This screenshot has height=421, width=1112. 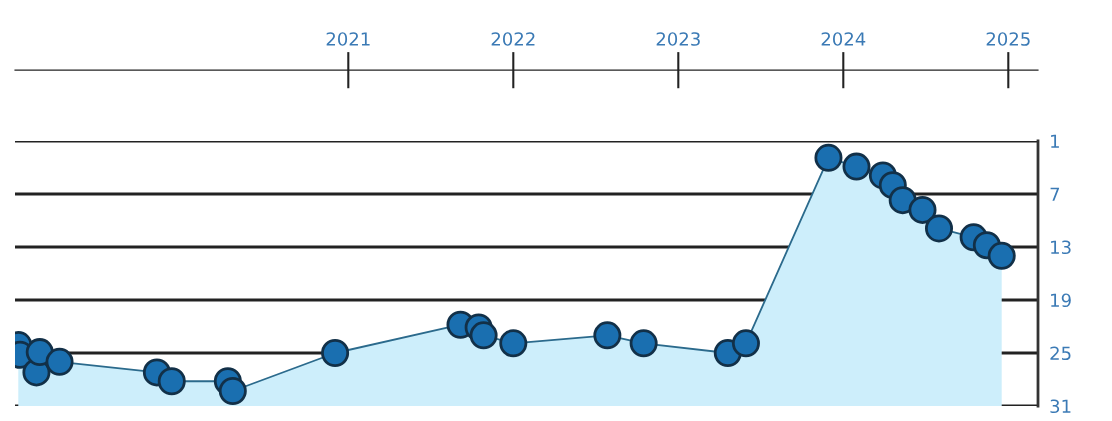 What do you see at coordinates (1061, 300) in the screenshot?
I see `y-tick-label: 19` at bounding box center [1061, 300].